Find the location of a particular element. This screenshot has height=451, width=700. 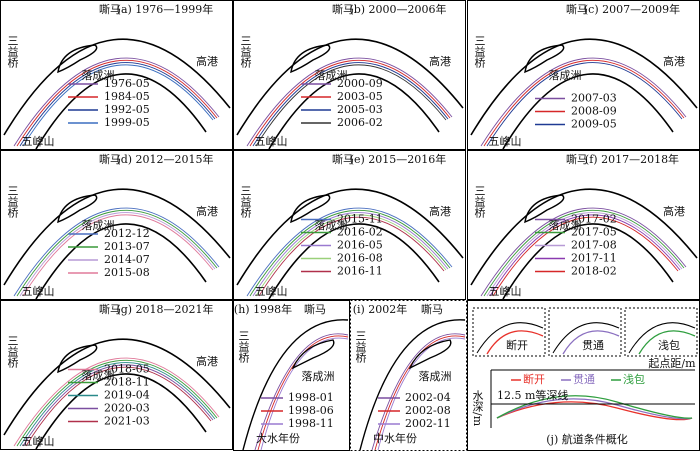

legend-label: 2015-08 is located at coordinates (127, 272).